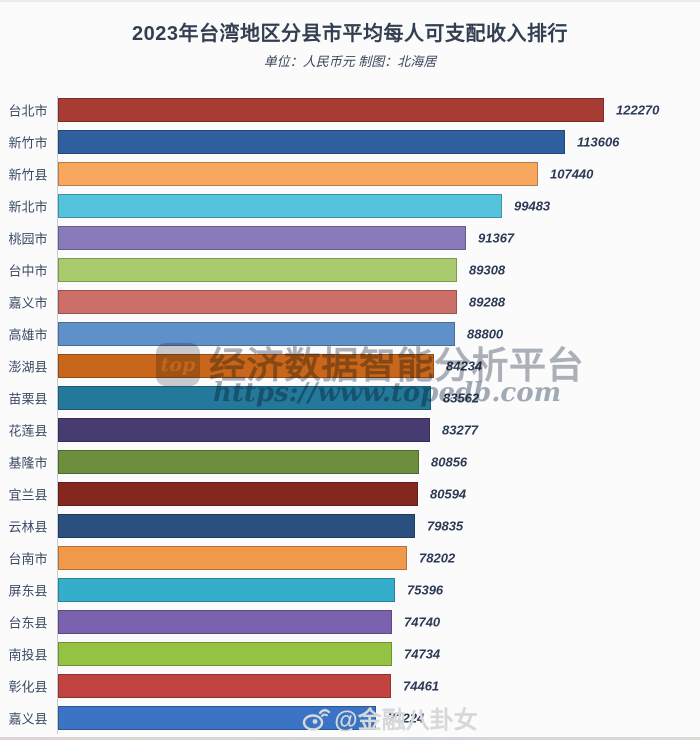 This screenshot has height=740, width=700. Describe the element at coordinates (28, 719) in the screenshot. I see `category-label: 嘉义县` at that location.